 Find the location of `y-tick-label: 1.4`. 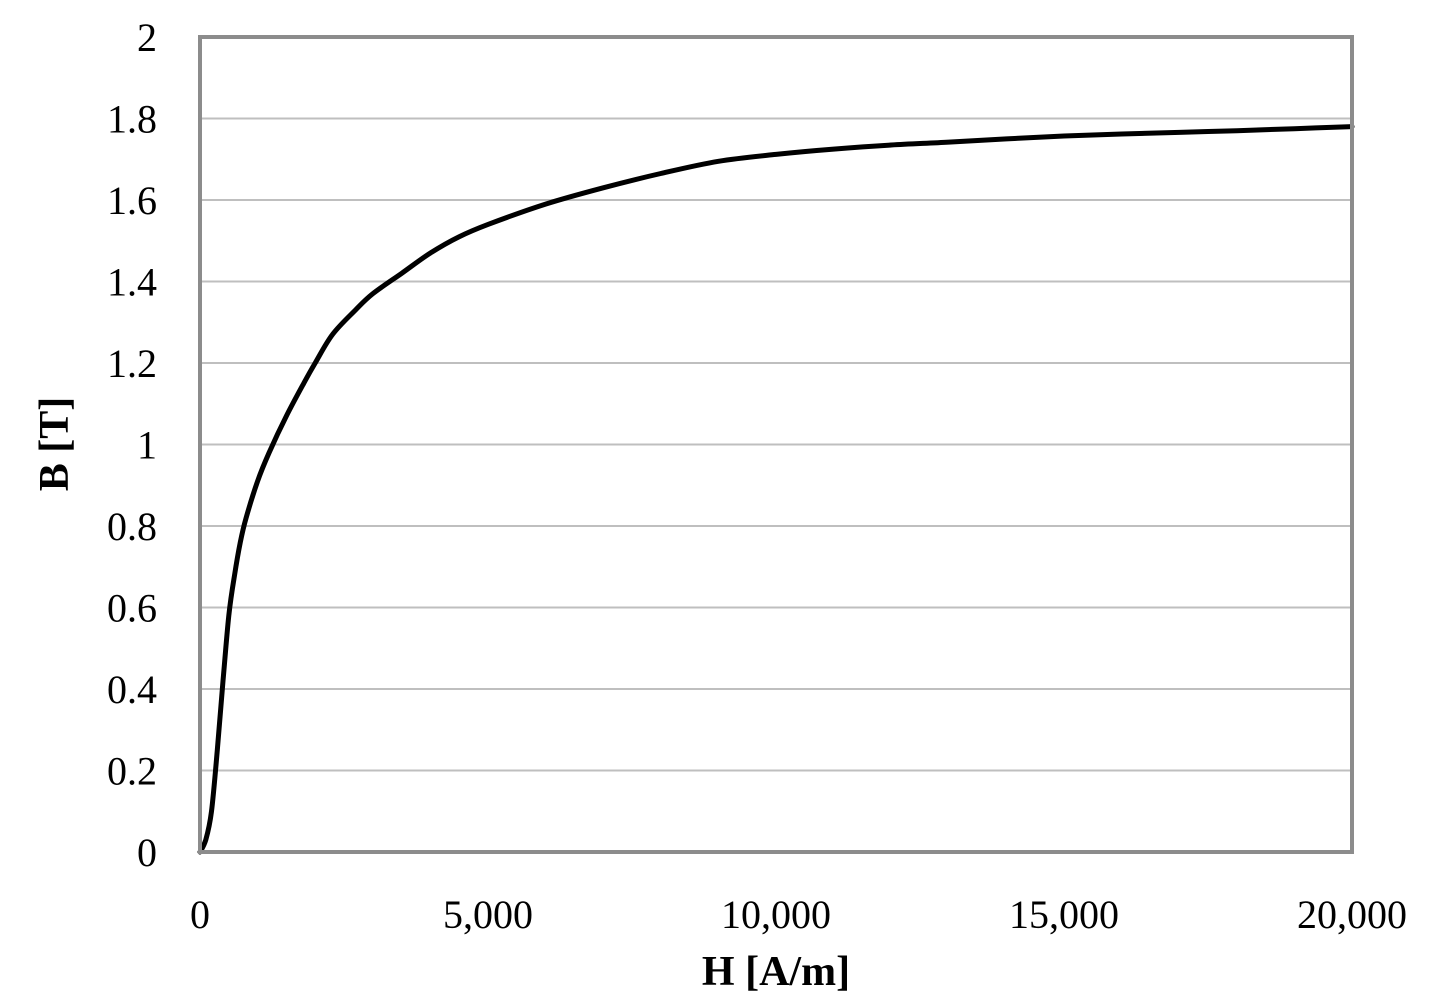

y-tick-label: 1.4 is located at coordinates (132, 282).